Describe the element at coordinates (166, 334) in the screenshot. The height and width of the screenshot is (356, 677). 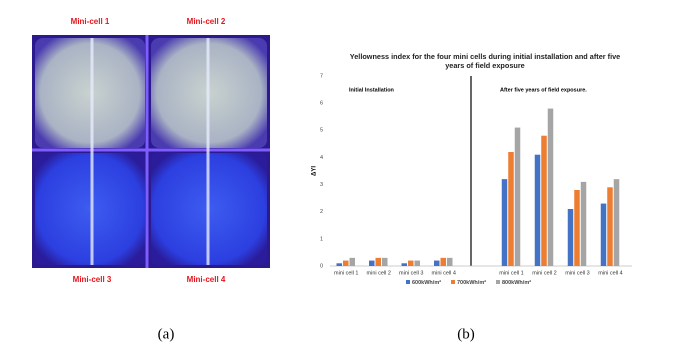
I see `caption: (a)` at that location.